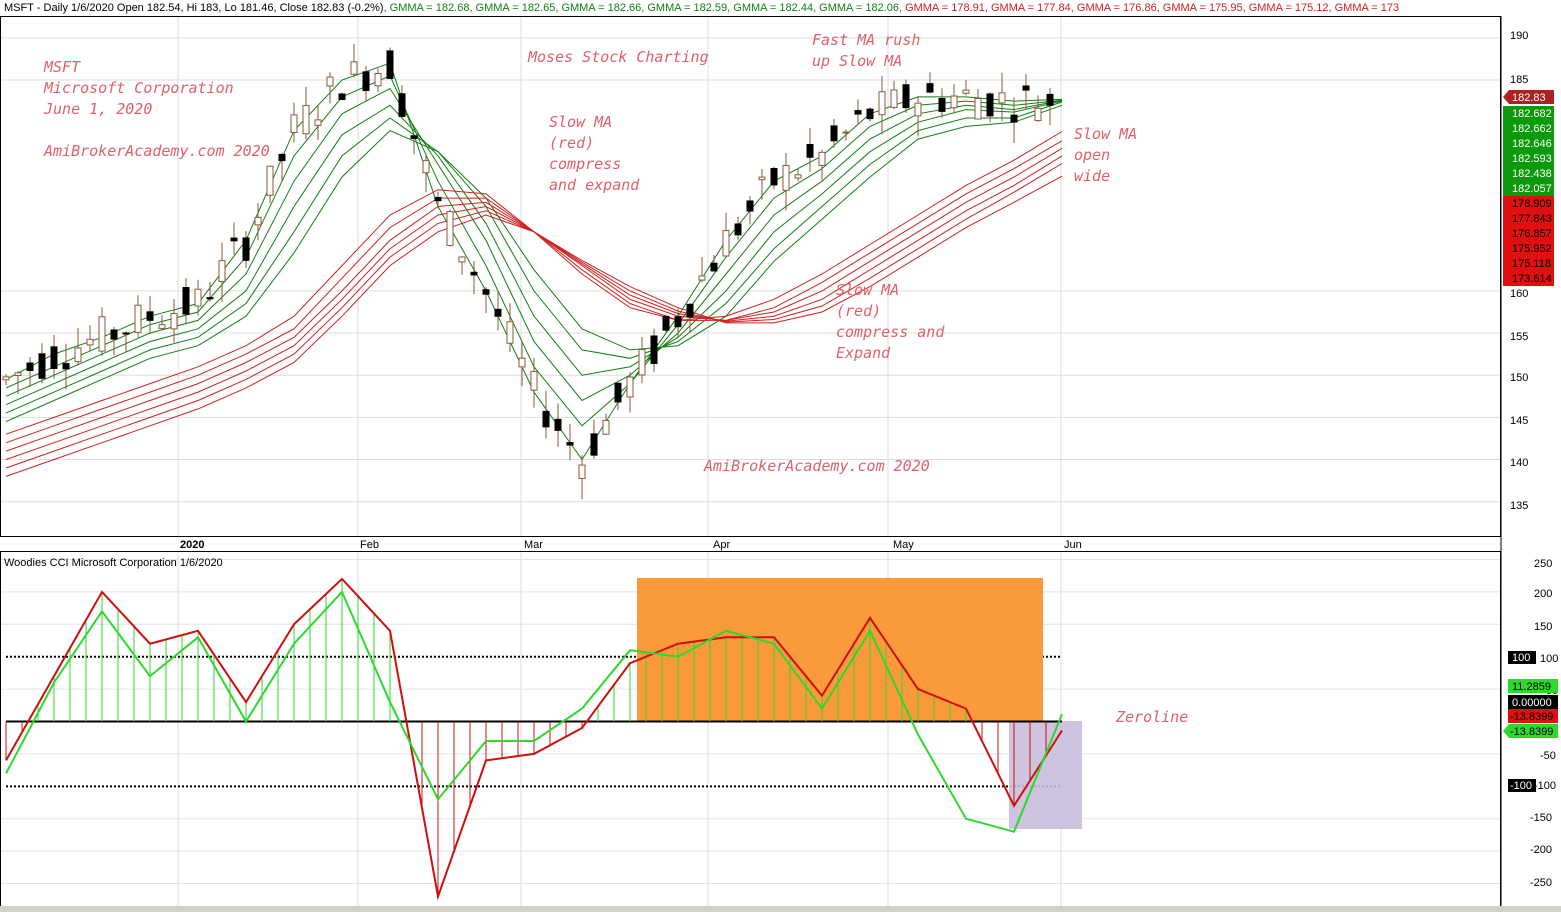 Image resolution: width=1561 pixels, height=912 pixels. I want to click on annotation-slow-ma-3: Slow MA open wide, so click(1105, 155).